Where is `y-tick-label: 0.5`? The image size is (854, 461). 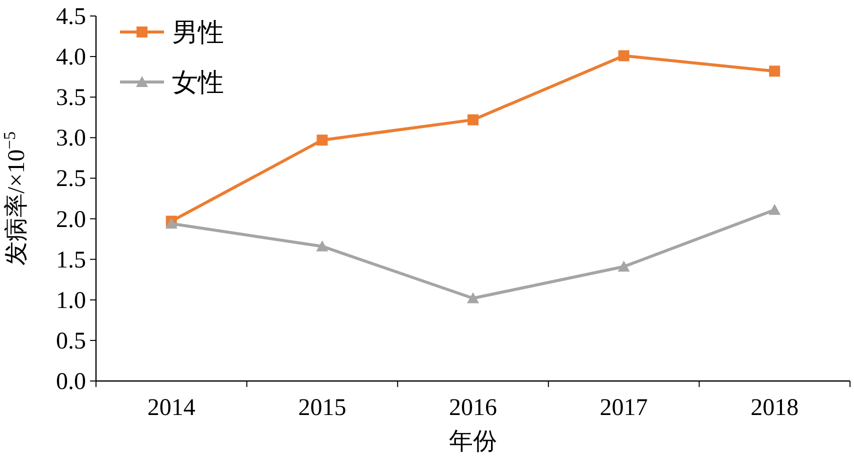 y-tick-label: 0.5 is located at coordinates (71, 341).